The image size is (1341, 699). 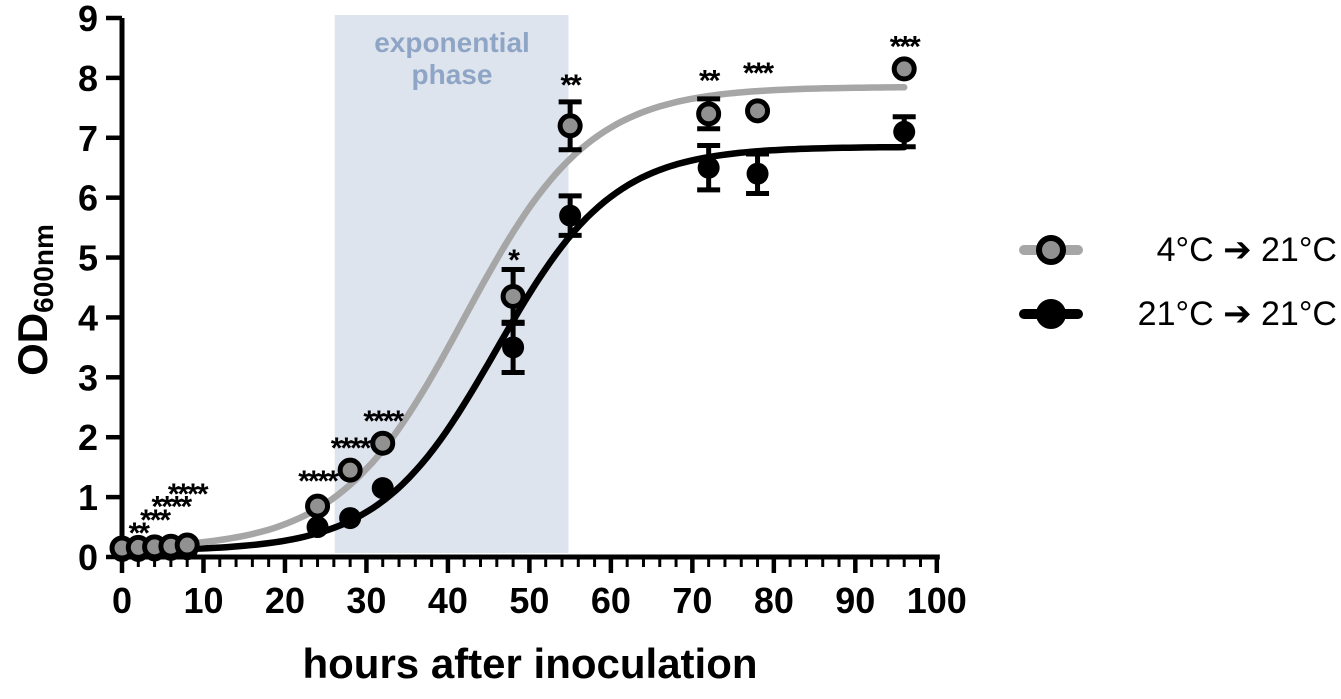 What do you see at coordinates (88, 258) in the screenshot?
I see `y-tick-label: 5` at bounding box center [88, 258].